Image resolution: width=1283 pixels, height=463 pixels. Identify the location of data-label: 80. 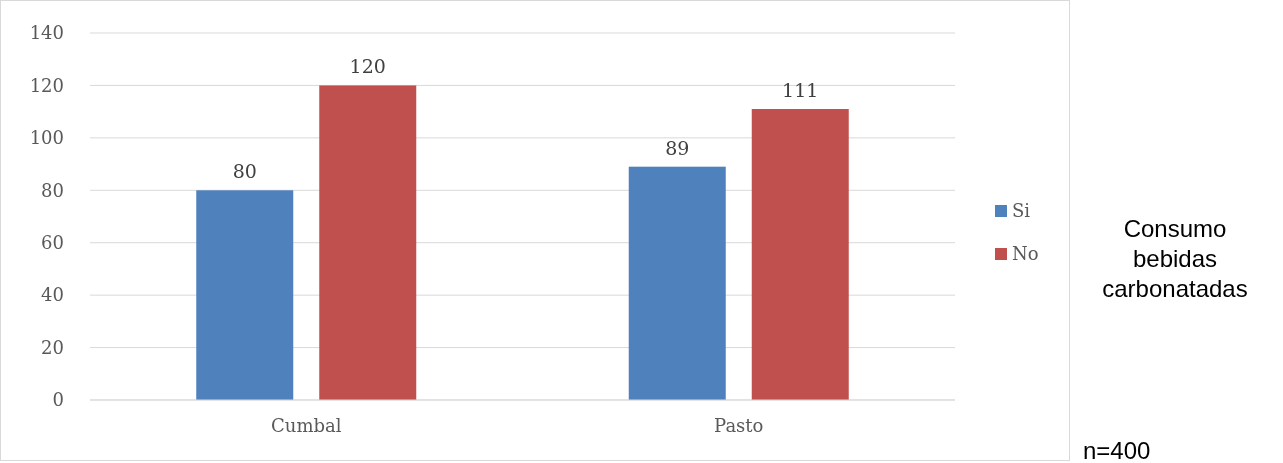
(244, 171).